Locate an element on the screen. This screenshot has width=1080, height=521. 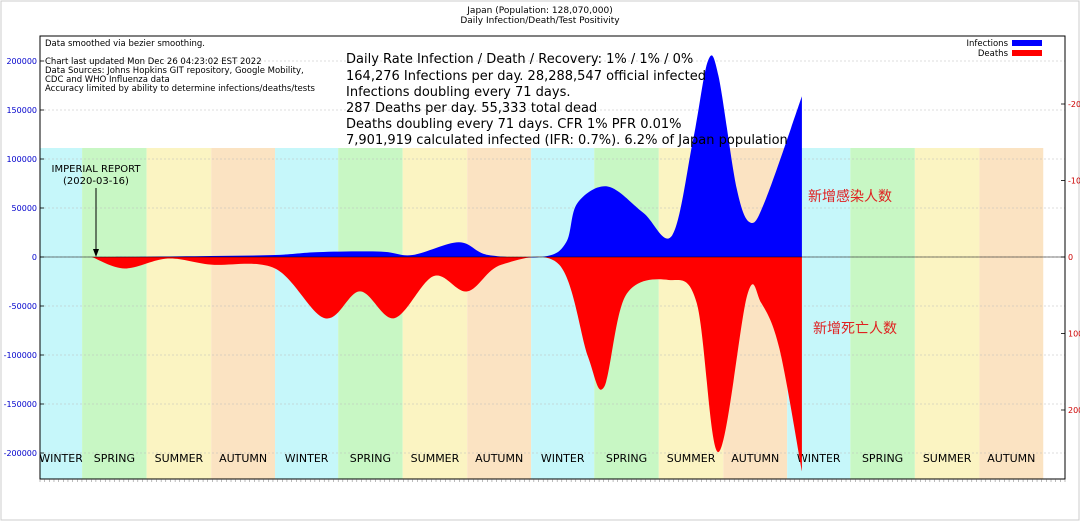
infections-cn-label: 新增感染人数 is located at coordinates (850, 196).